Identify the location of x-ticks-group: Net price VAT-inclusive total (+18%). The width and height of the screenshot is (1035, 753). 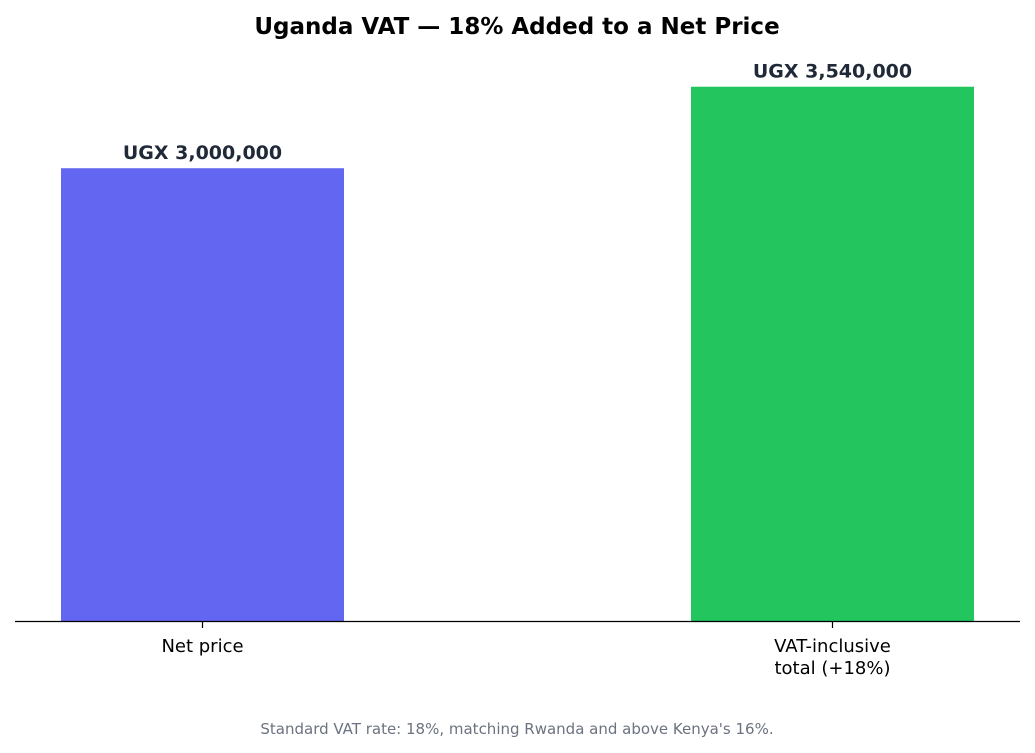
(526, 650).